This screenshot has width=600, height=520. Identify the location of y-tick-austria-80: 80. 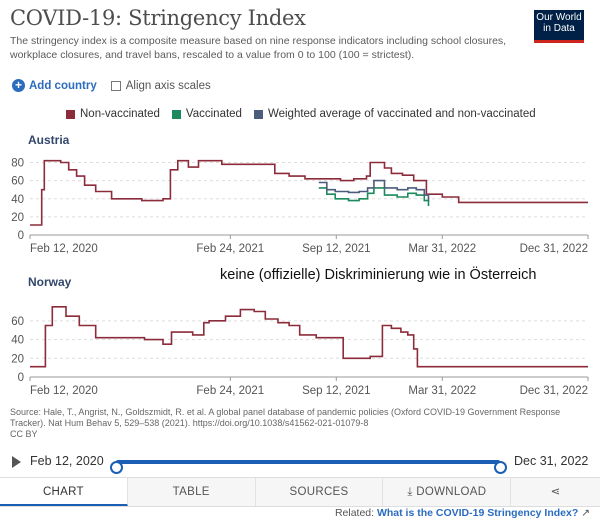
(17, 164).